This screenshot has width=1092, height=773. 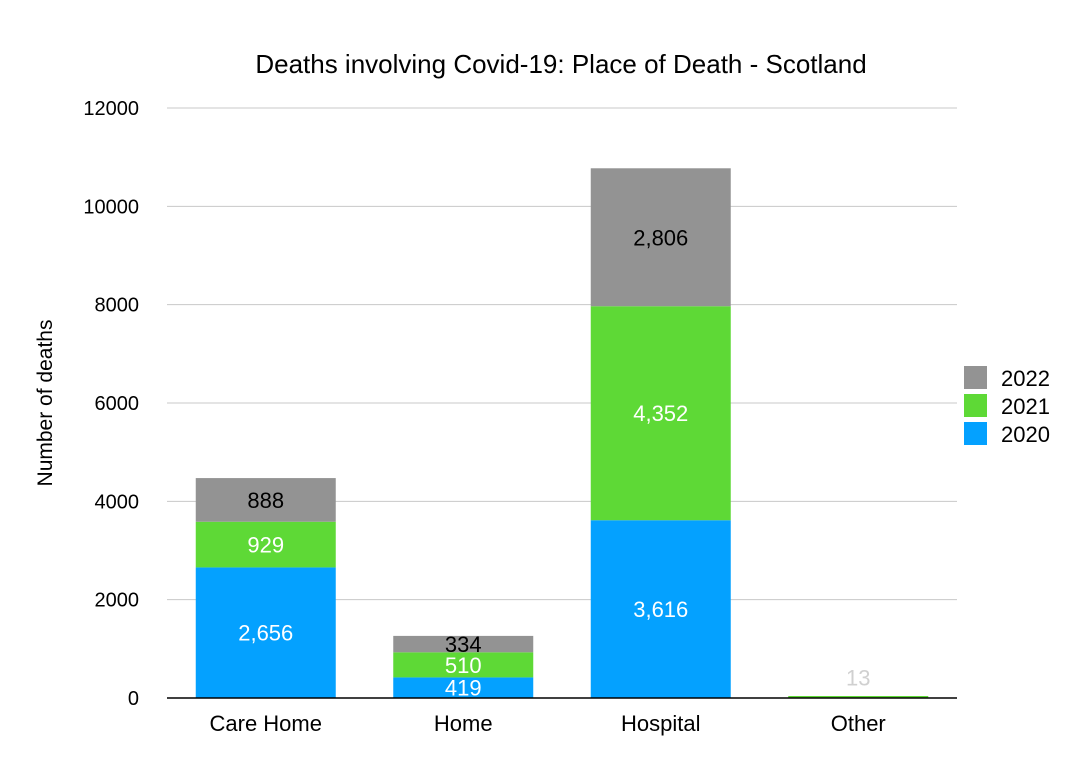 What do you see at coordinates (975, 377) in the screenshot?
I see `legend-swatch-2022` at bounding box center [975, 377].